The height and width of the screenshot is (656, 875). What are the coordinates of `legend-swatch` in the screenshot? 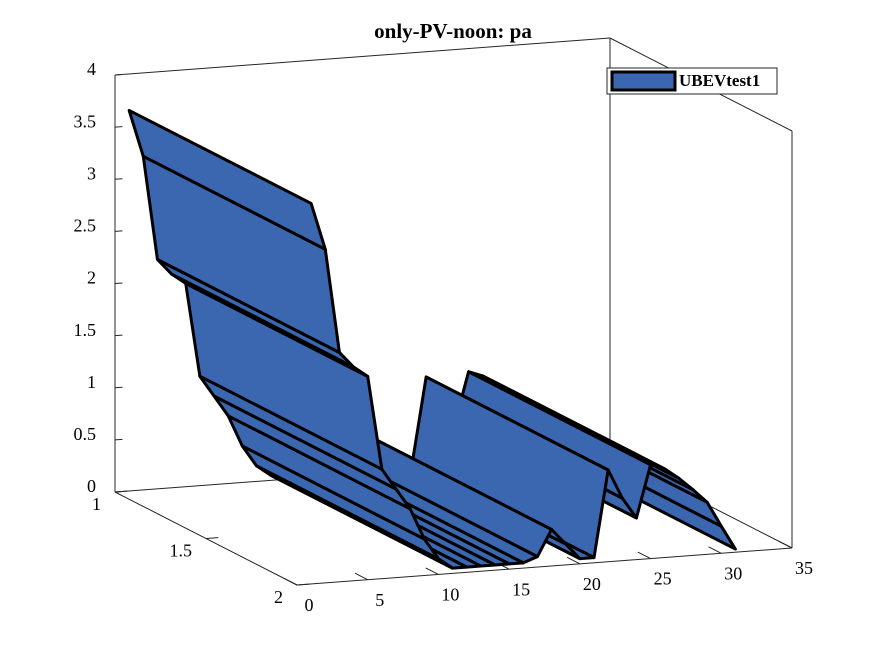 It's located at (643, 81).